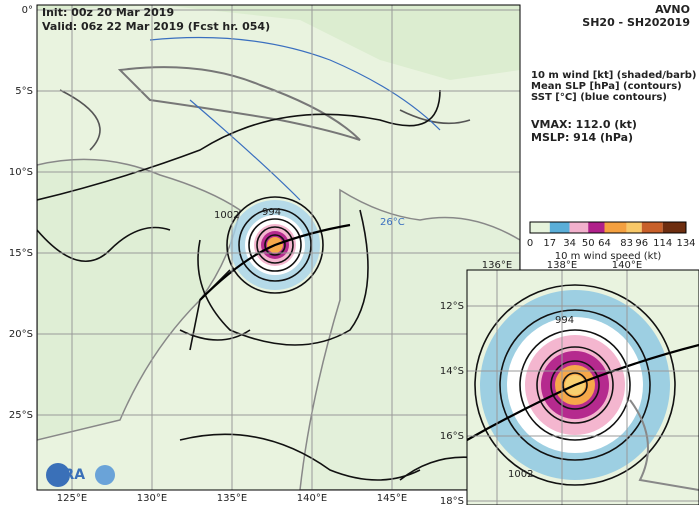 This screenshot has width=699, height=505. I want to click on logo: CIRA, so click(66, 475).